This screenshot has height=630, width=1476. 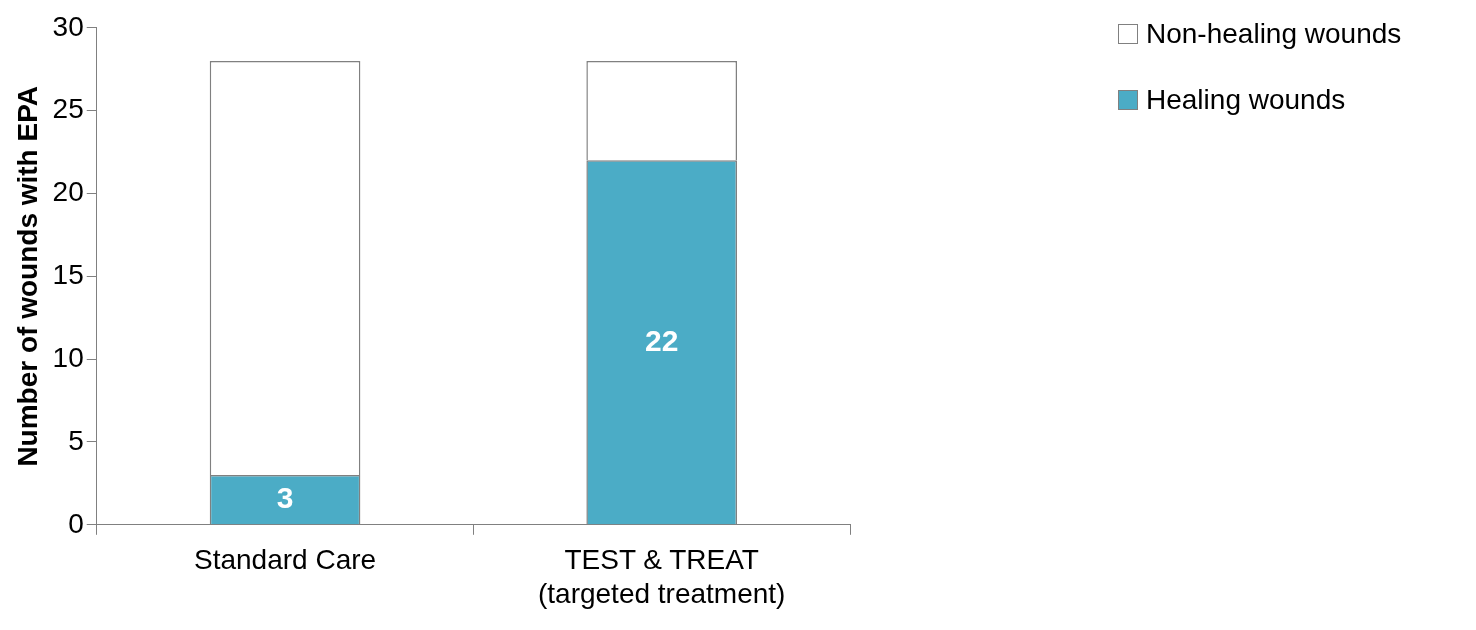 I want to click on text: Non-healing wounds, so click(x=1274, y=34).